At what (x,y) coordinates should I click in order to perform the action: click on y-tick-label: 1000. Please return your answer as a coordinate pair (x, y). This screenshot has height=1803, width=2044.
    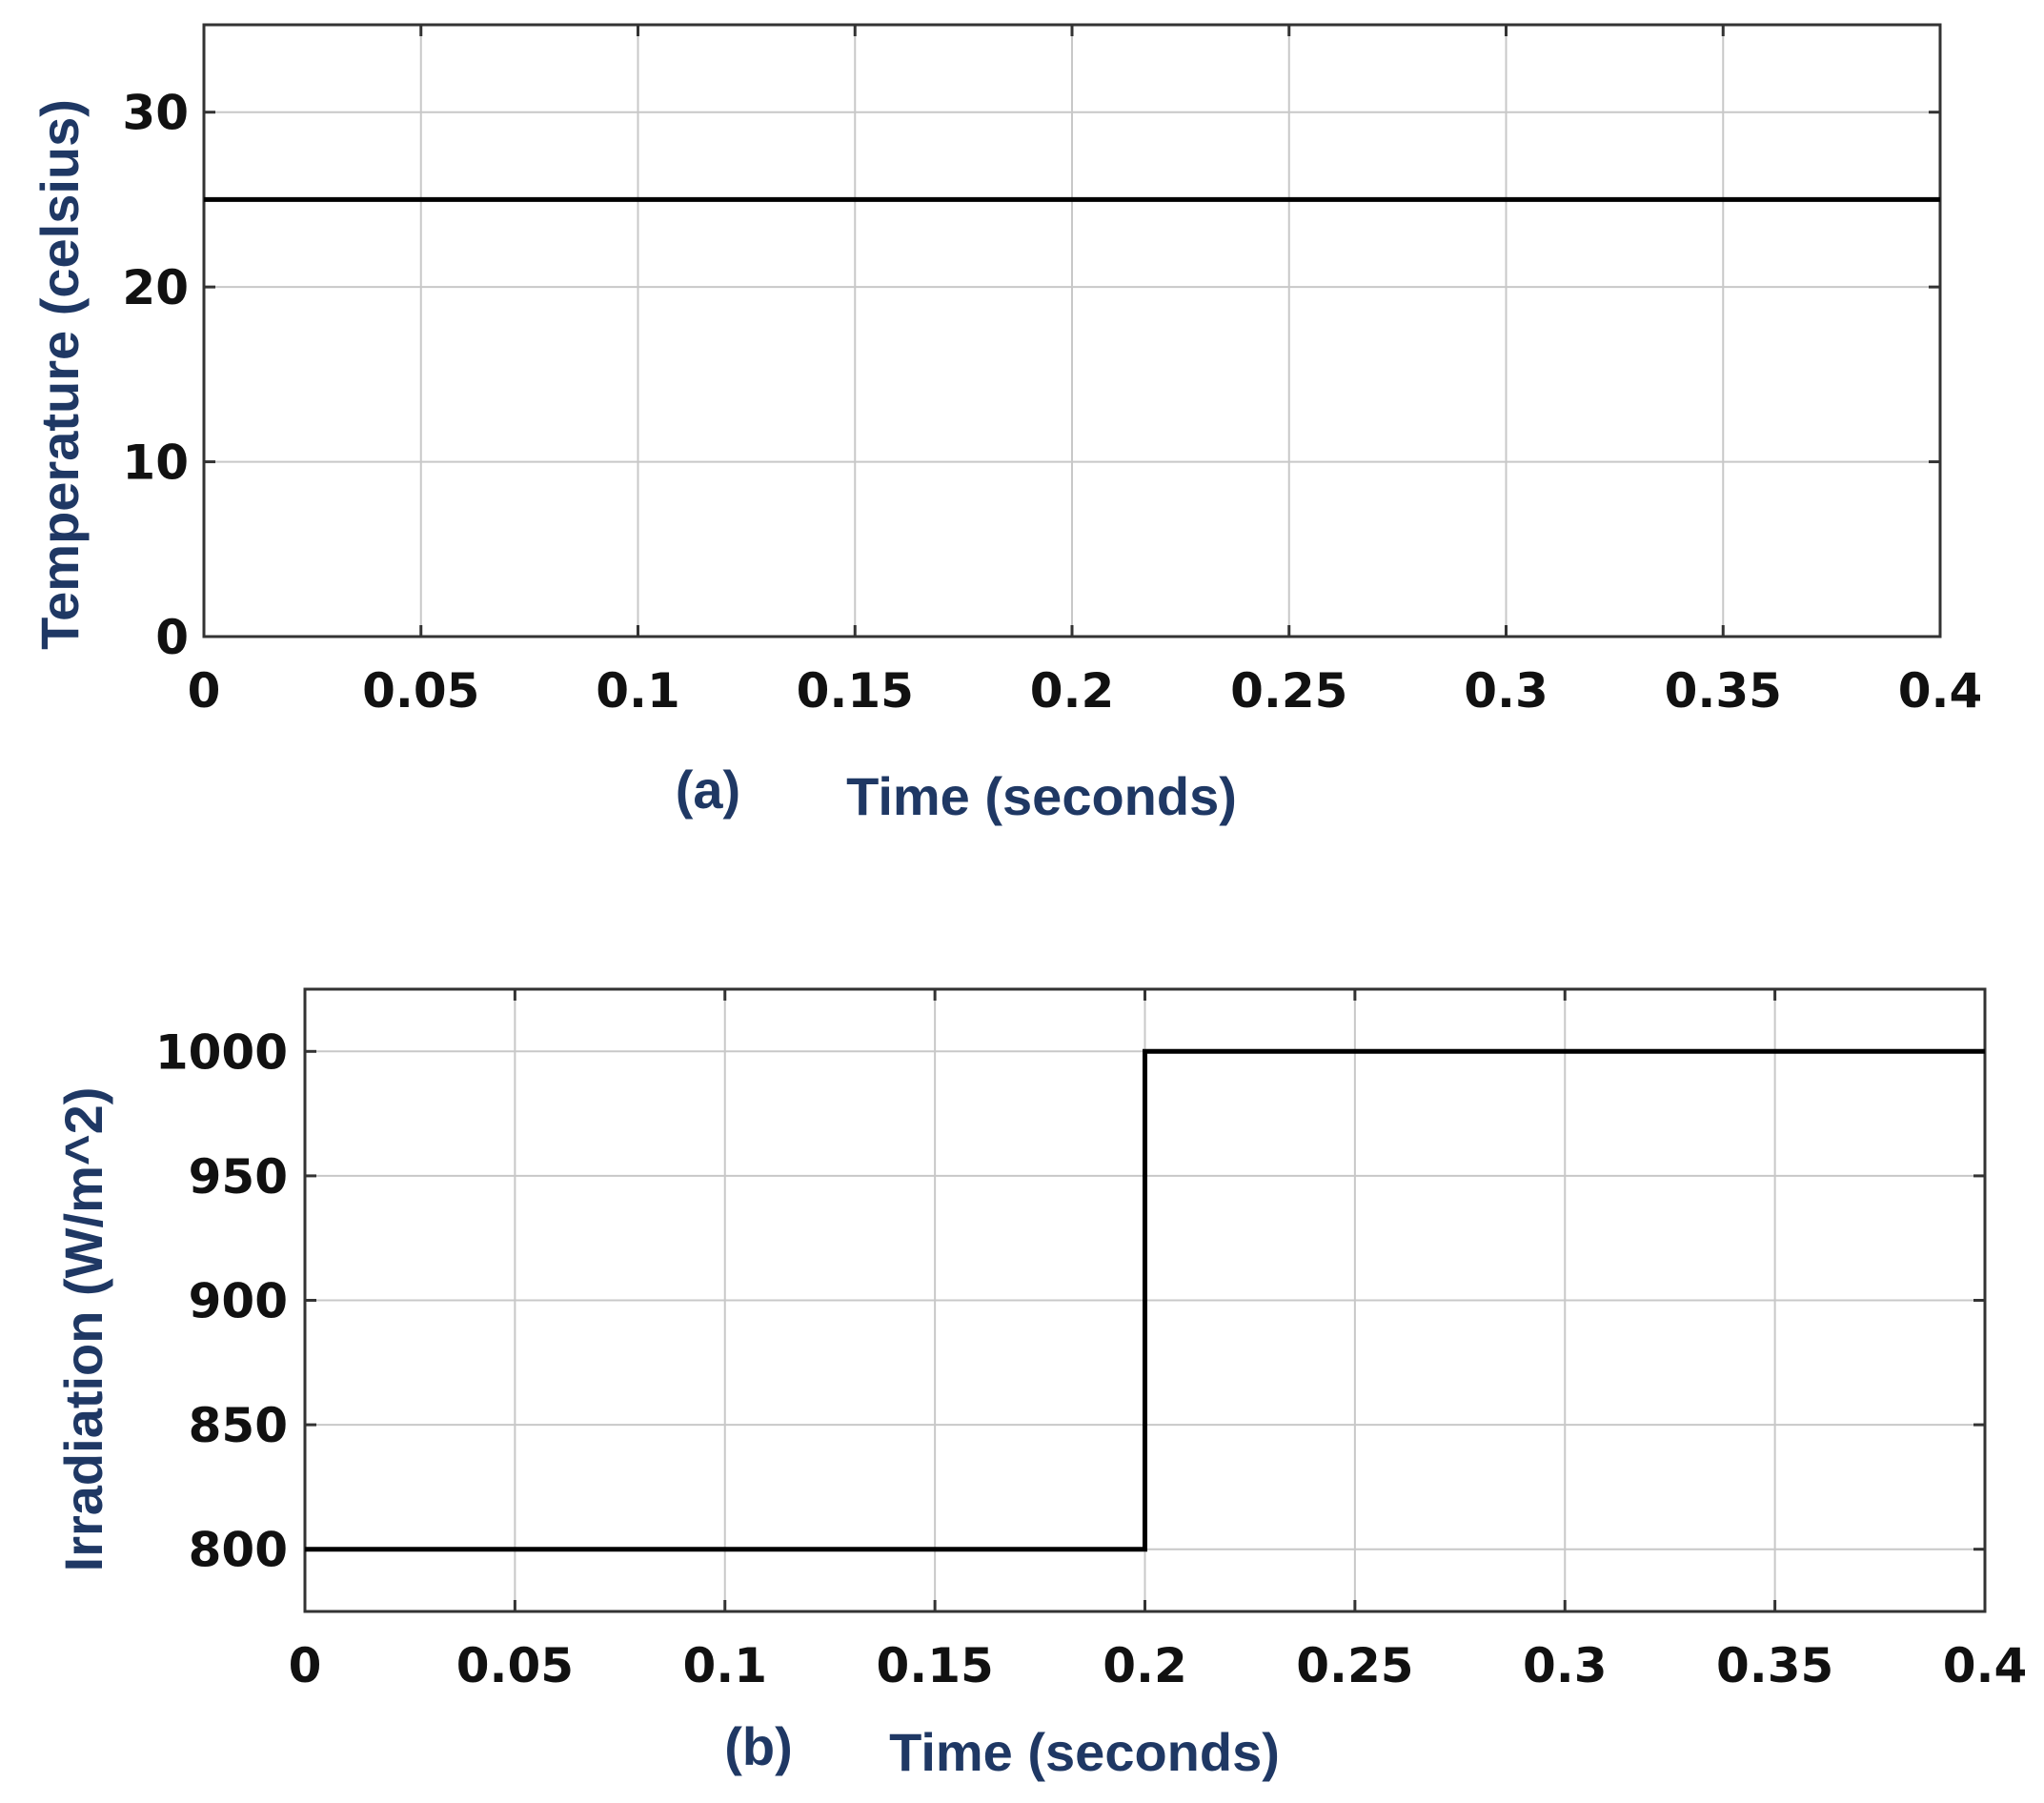
    Looking at the image, I should click on (221, 1052).